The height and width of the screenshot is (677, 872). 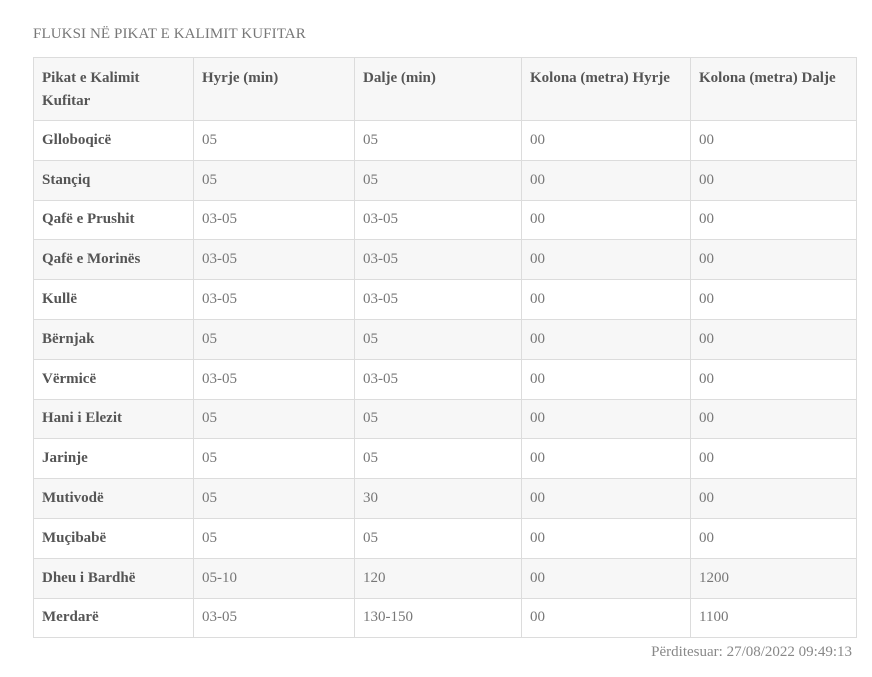 What do you see at coordinates (274, 578) in the screenshot?
I see `cell-entry-min: 05-10` at bounding box center [274, 578].